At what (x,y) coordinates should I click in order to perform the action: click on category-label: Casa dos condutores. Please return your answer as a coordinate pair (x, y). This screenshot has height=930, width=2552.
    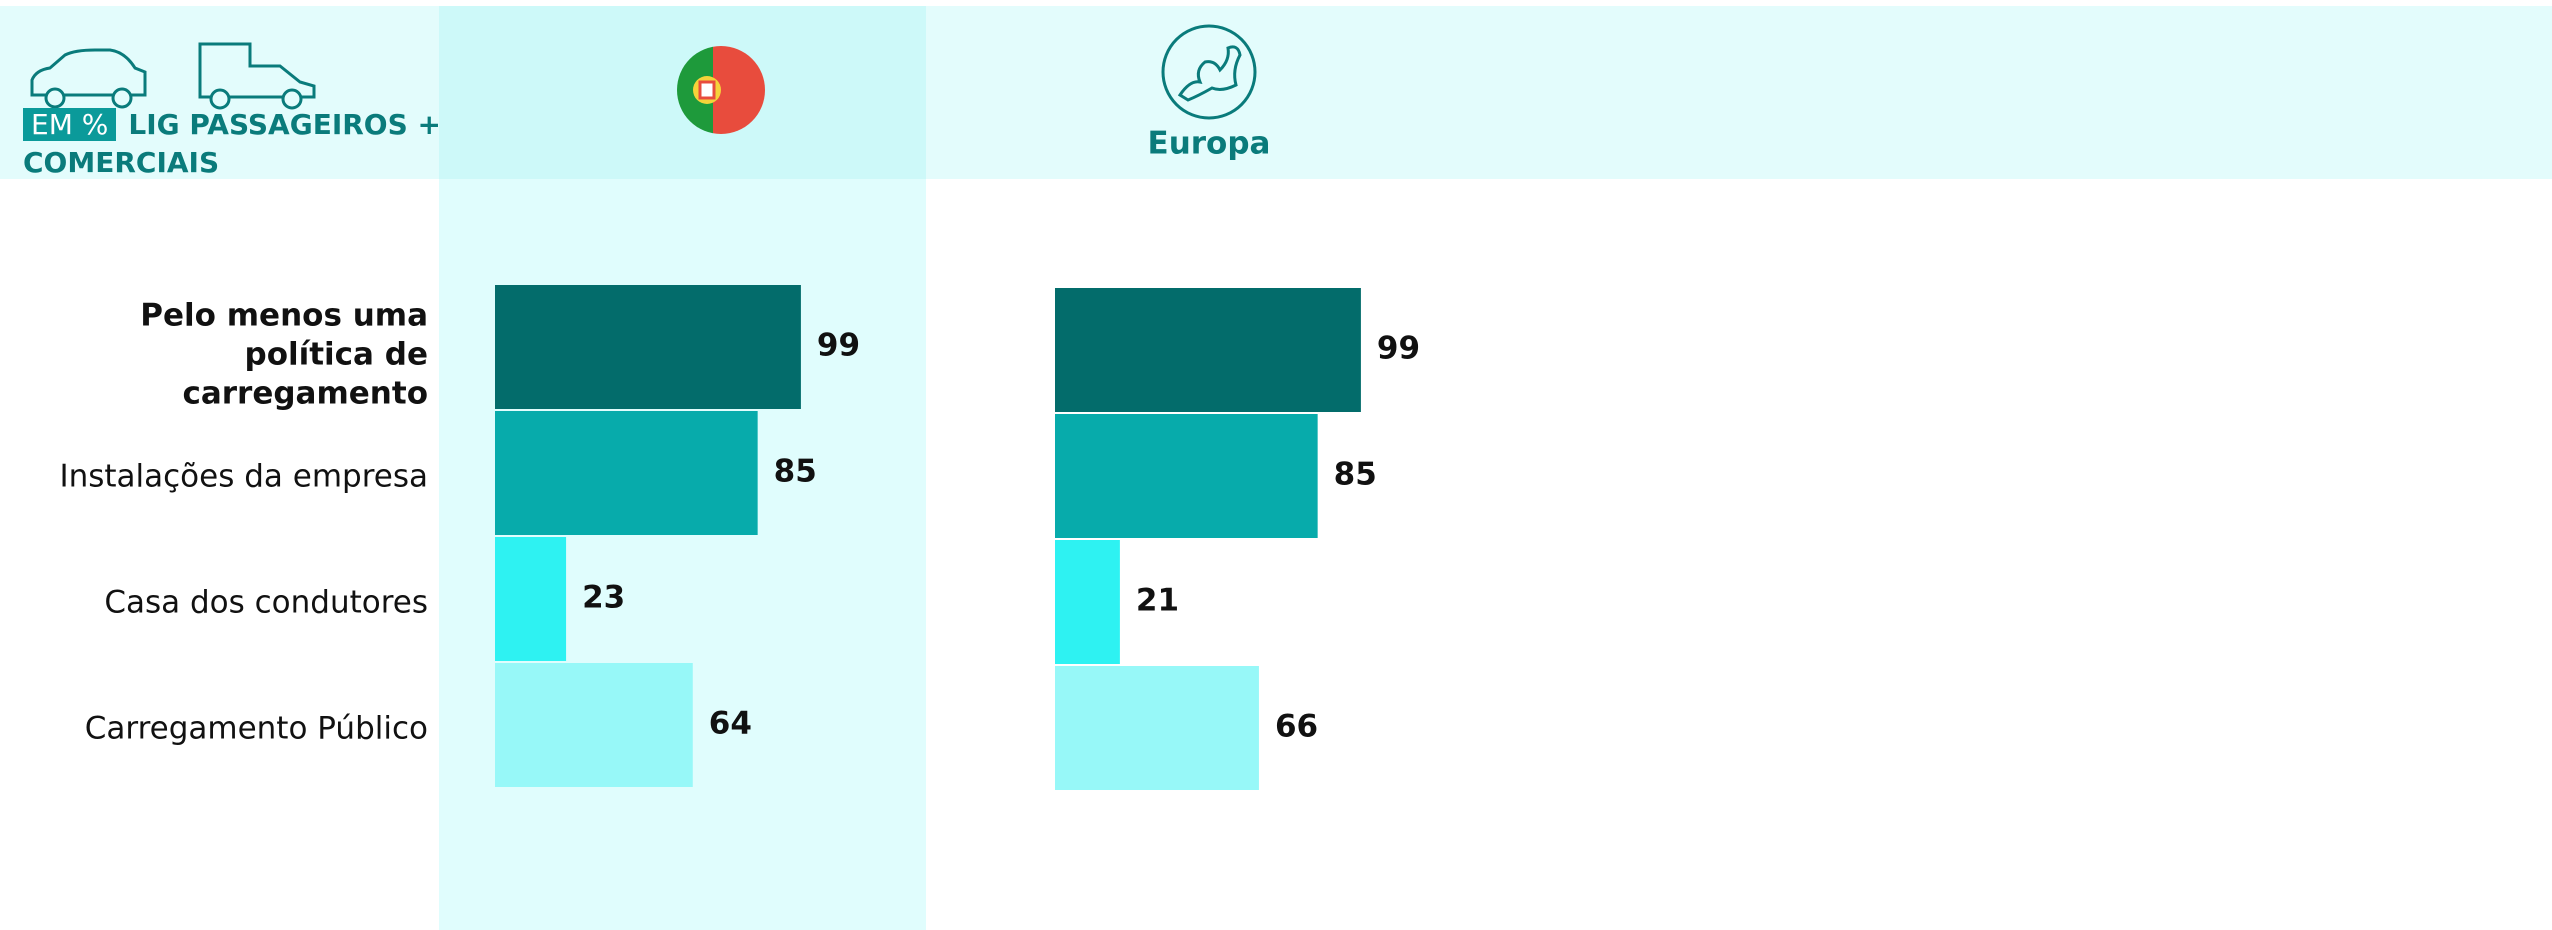
    Looking at the image, I should click on (266, 602).